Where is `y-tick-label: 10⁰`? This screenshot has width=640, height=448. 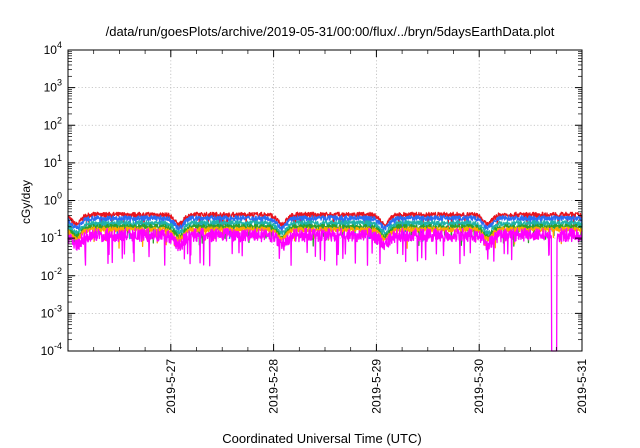 y-tick-label: 10⁰ is located at coordinates (53, 199).